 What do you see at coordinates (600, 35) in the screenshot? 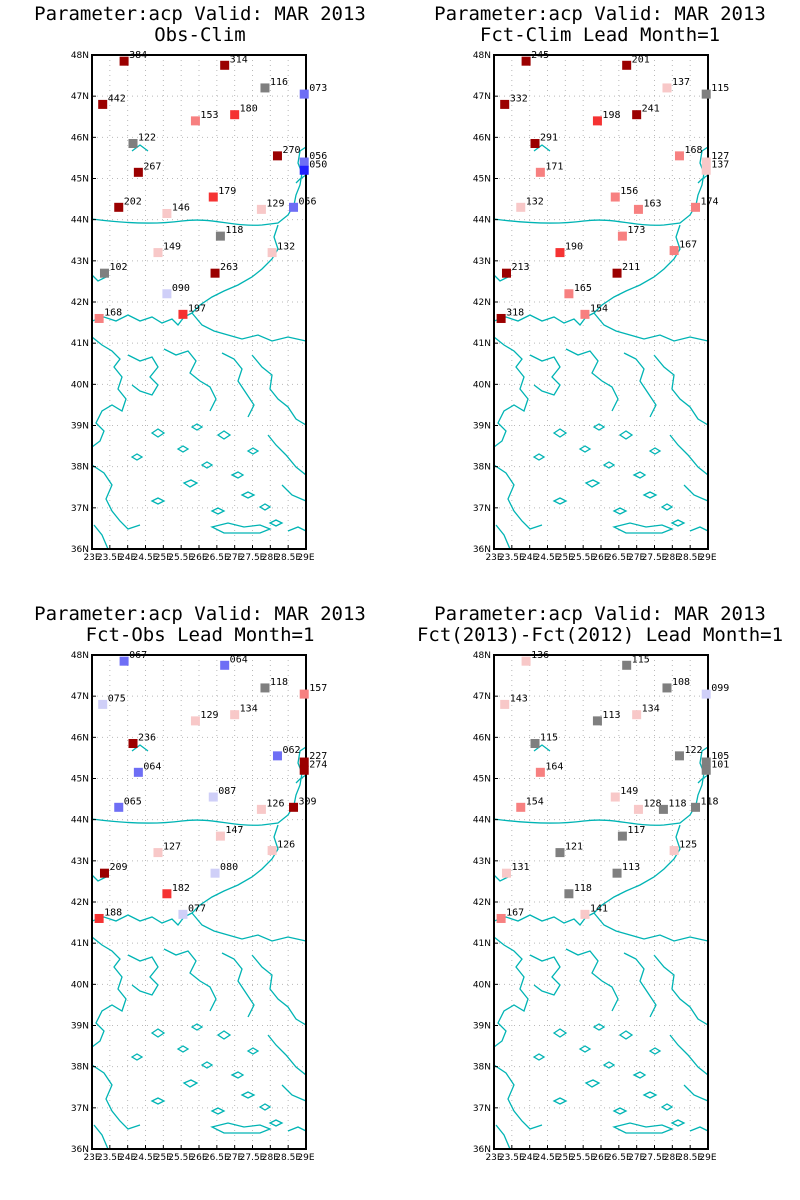
I see `panel-2-title-line2: Fct-Clim Lead Month=1` at bounding box center [600, 35].